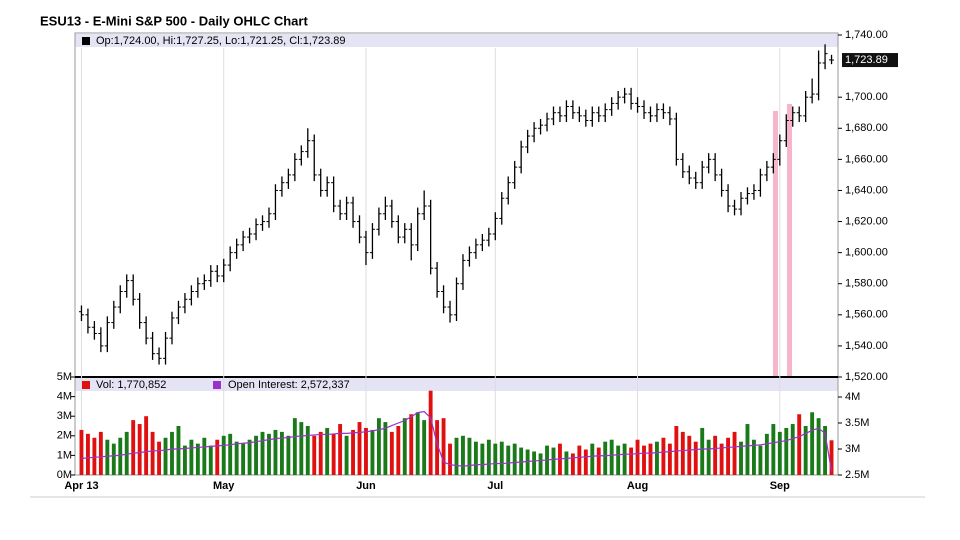 The image size is (960, 540). I want to click on x-tick-label: Sep, so click(780, 486).